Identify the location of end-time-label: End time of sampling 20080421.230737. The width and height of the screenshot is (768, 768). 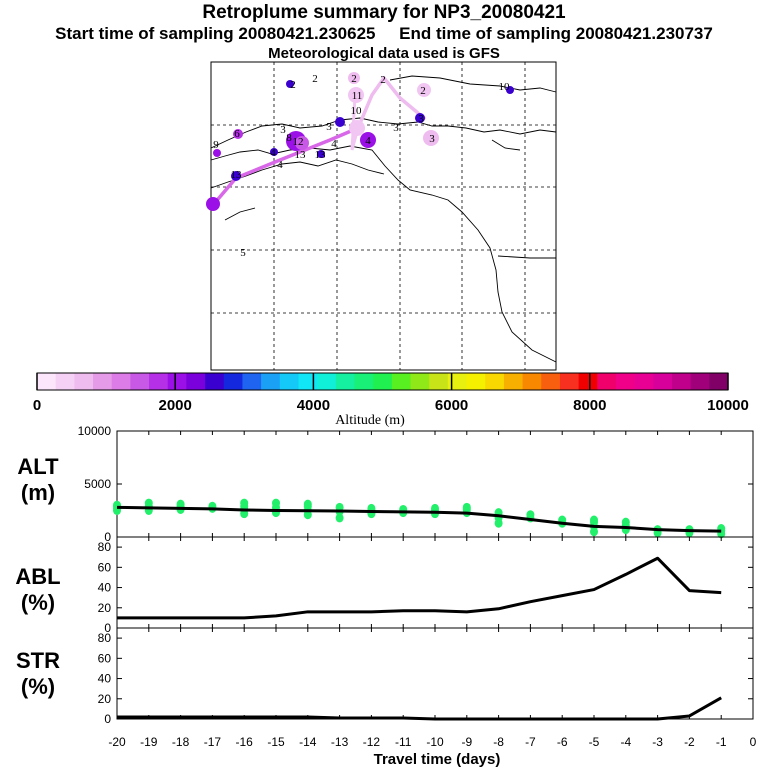
(556, 33).